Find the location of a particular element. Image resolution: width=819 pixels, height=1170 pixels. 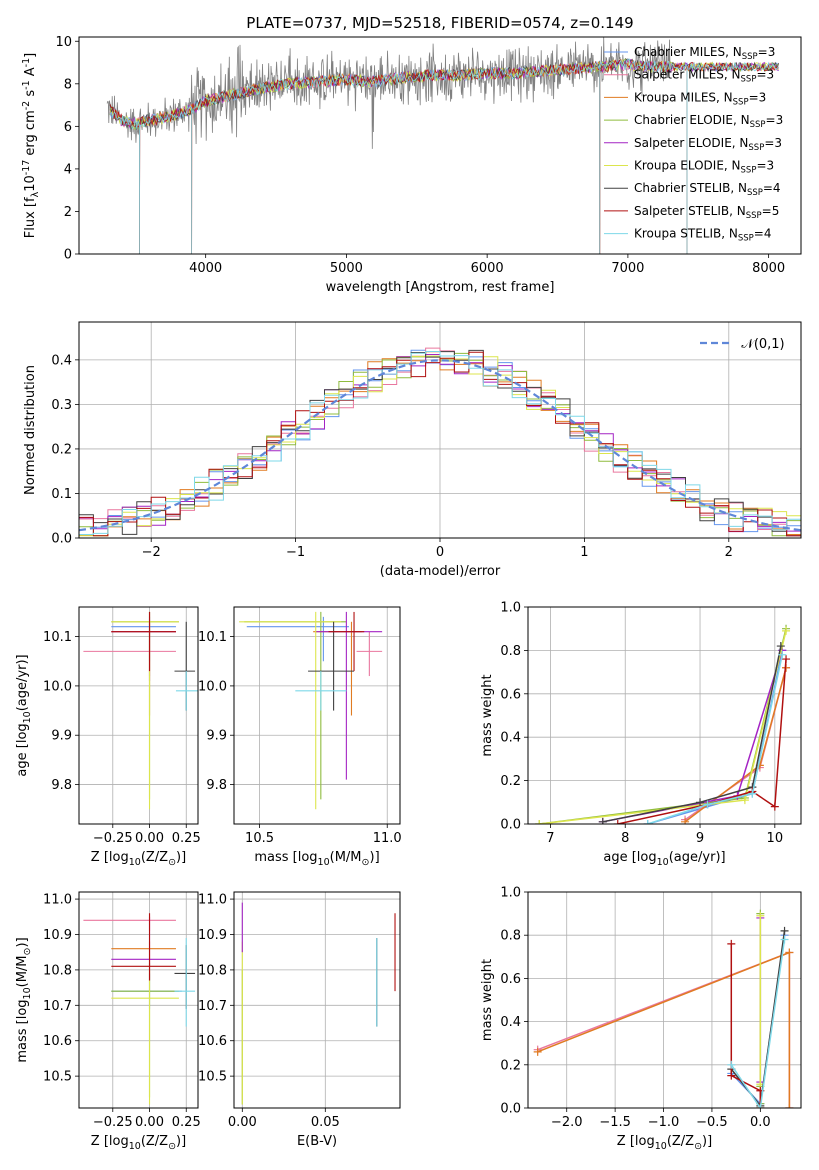

age-vs-mass-xtick-label: 10.5 is located at coordinates (259, 838).